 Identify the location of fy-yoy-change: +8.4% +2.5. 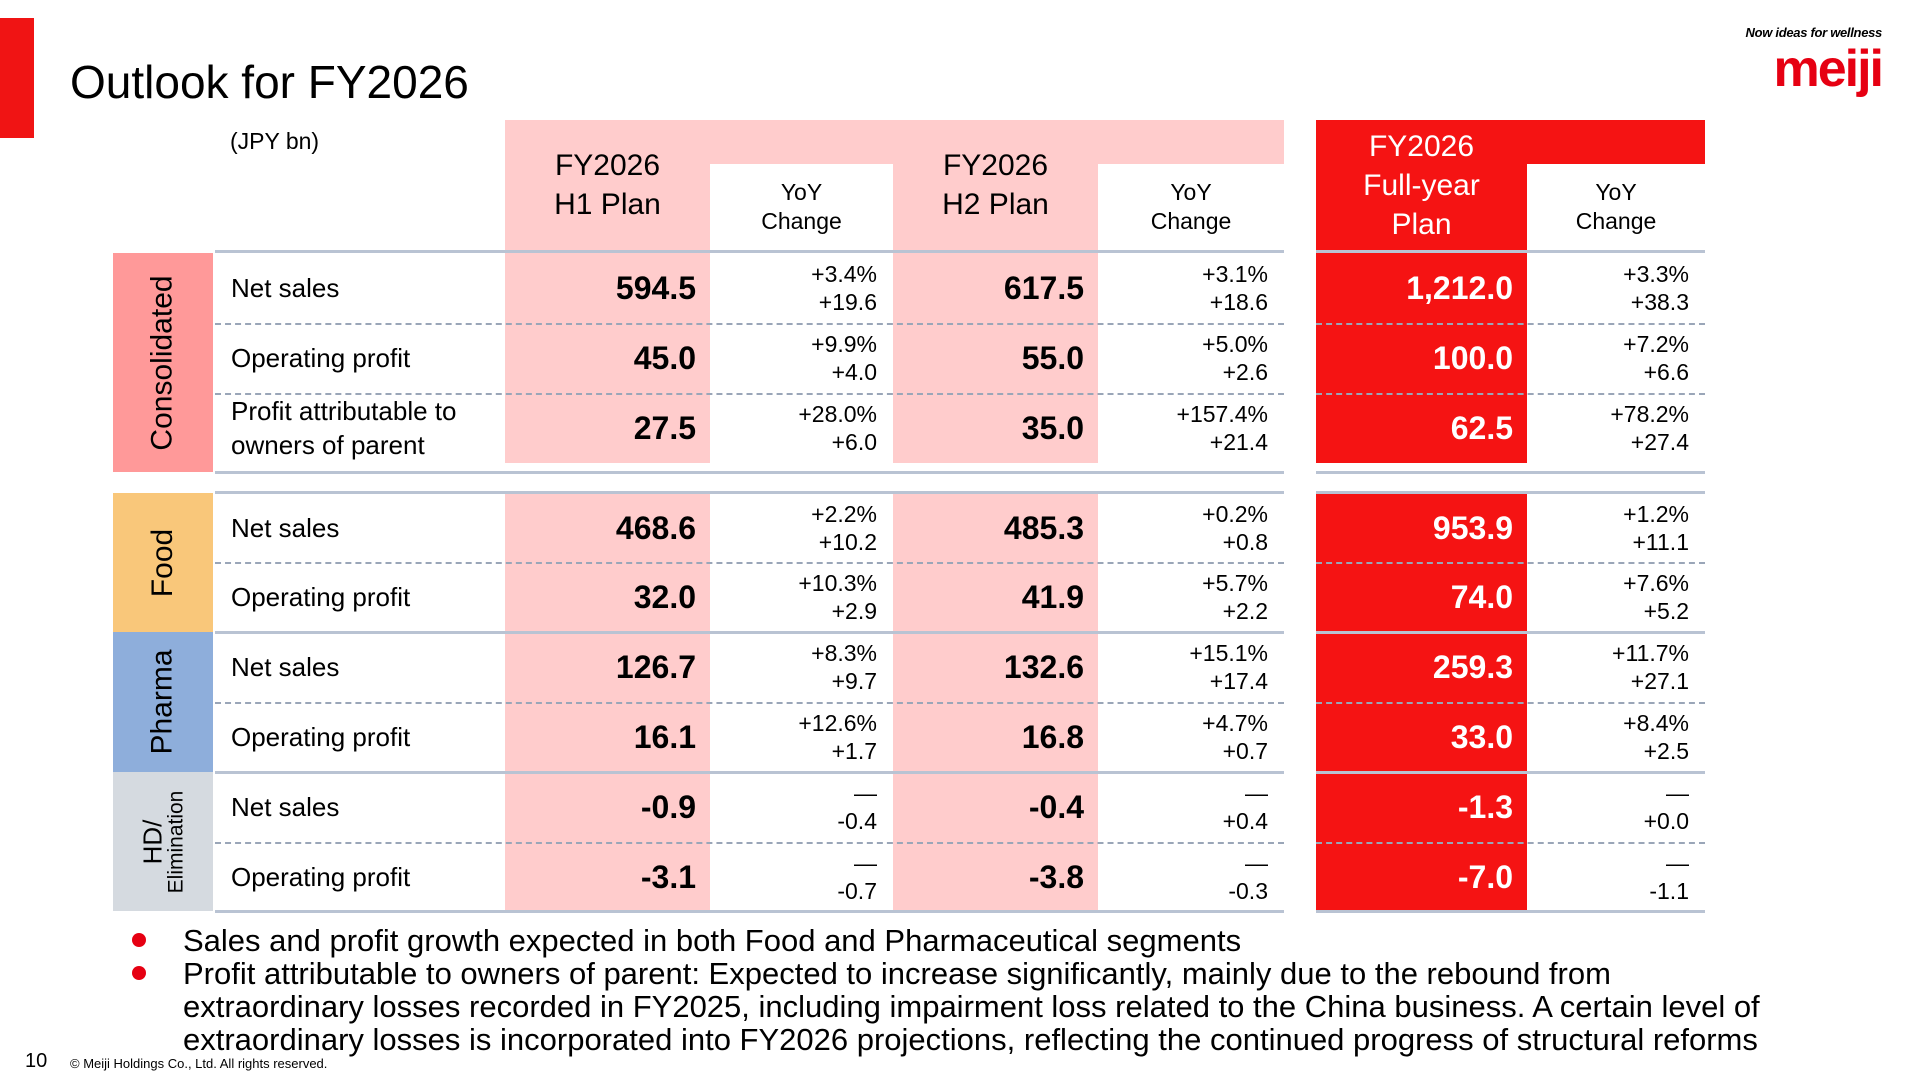
(1616, 737).